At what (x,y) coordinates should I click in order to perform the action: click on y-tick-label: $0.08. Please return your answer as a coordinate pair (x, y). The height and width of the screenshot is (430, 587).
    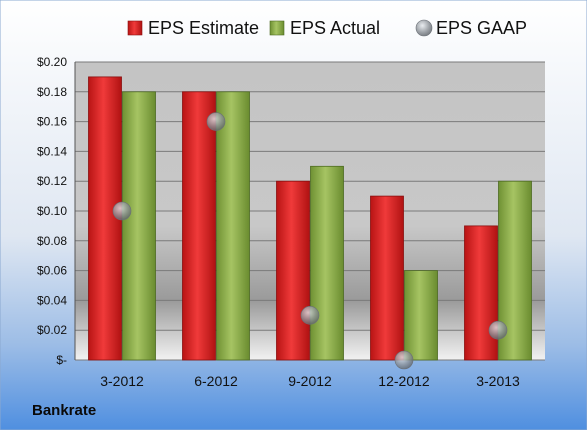
    Looking at the image, I should click on (52, 241).